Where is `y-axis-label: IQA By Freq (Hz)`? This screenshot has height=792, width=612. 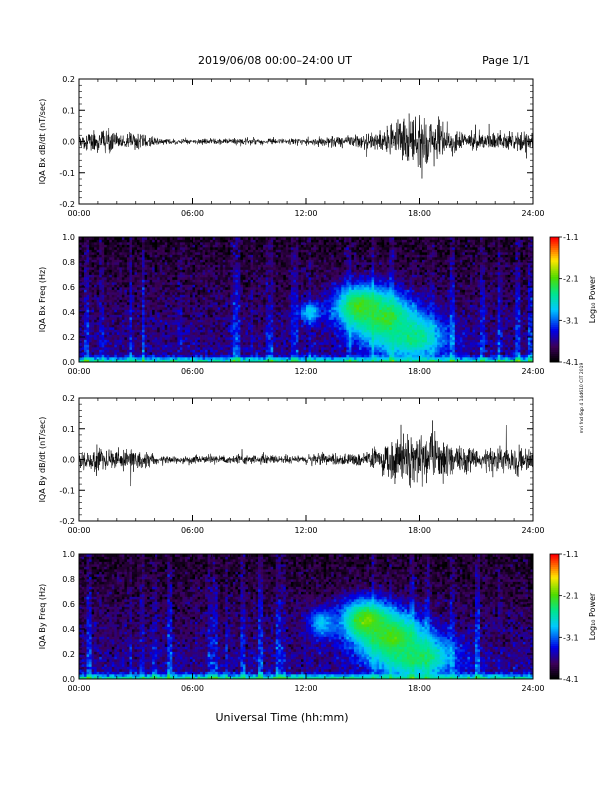
y-axis-label: IQA By Freq (Hz) is located at coordinates (42, 617).